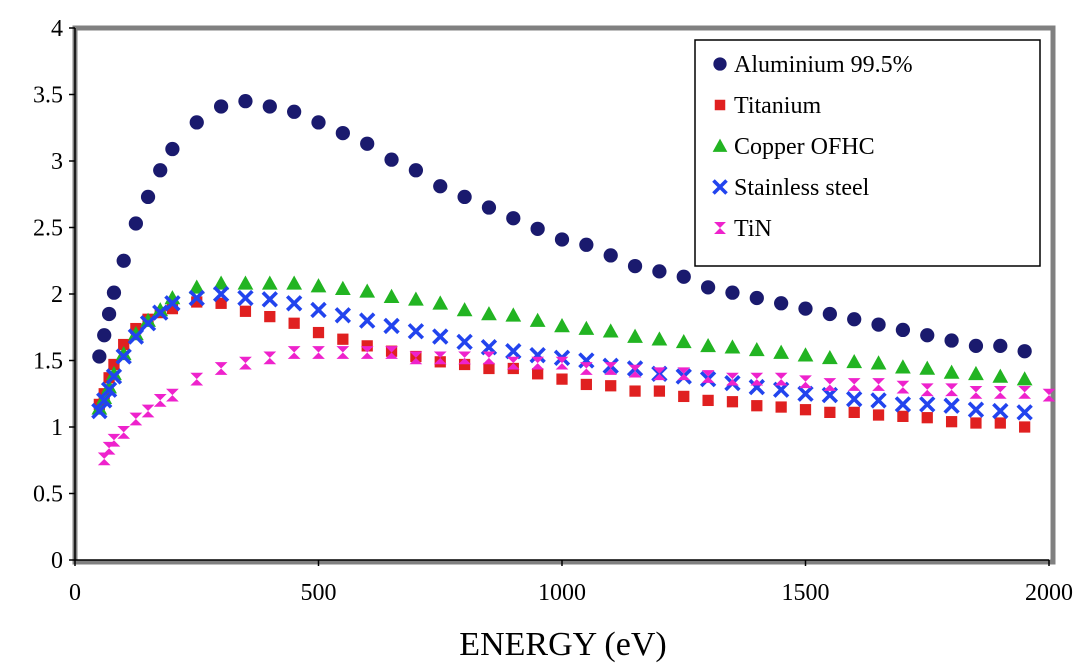  I want to click on y-tick-label: 0.5, so click(48, 495).